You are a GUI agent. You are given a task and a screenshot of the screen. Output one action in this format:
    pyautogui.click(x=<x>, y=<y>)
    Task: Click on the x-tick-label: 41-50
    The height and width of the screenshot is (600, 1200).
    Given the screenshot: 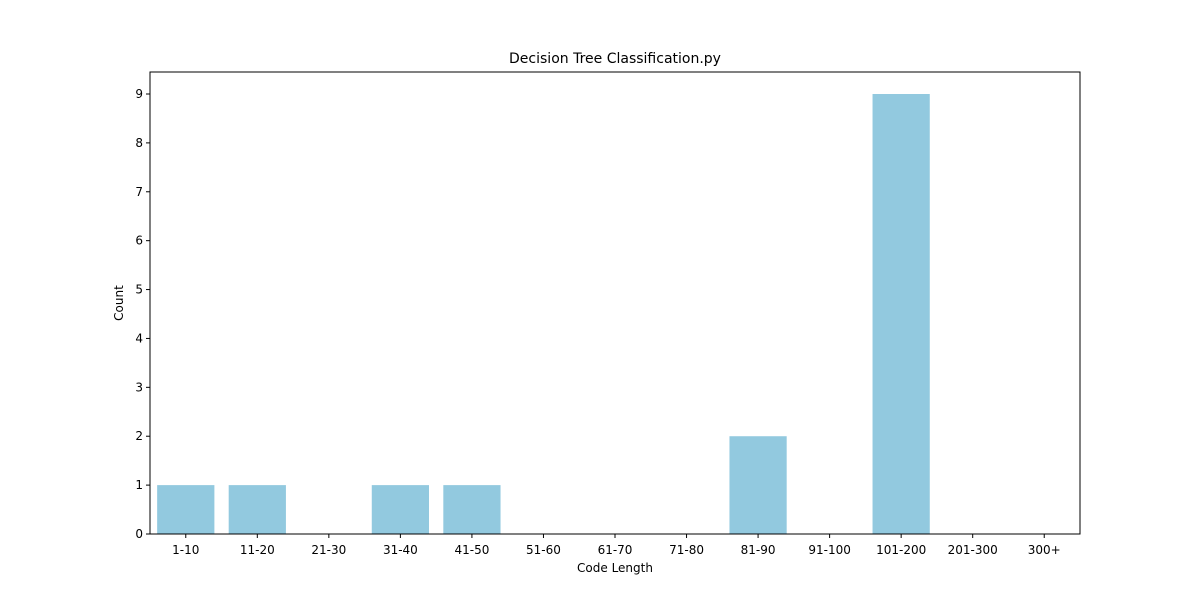 What is the action you would take?
    pyautogui.click(x=471, y=550)
    